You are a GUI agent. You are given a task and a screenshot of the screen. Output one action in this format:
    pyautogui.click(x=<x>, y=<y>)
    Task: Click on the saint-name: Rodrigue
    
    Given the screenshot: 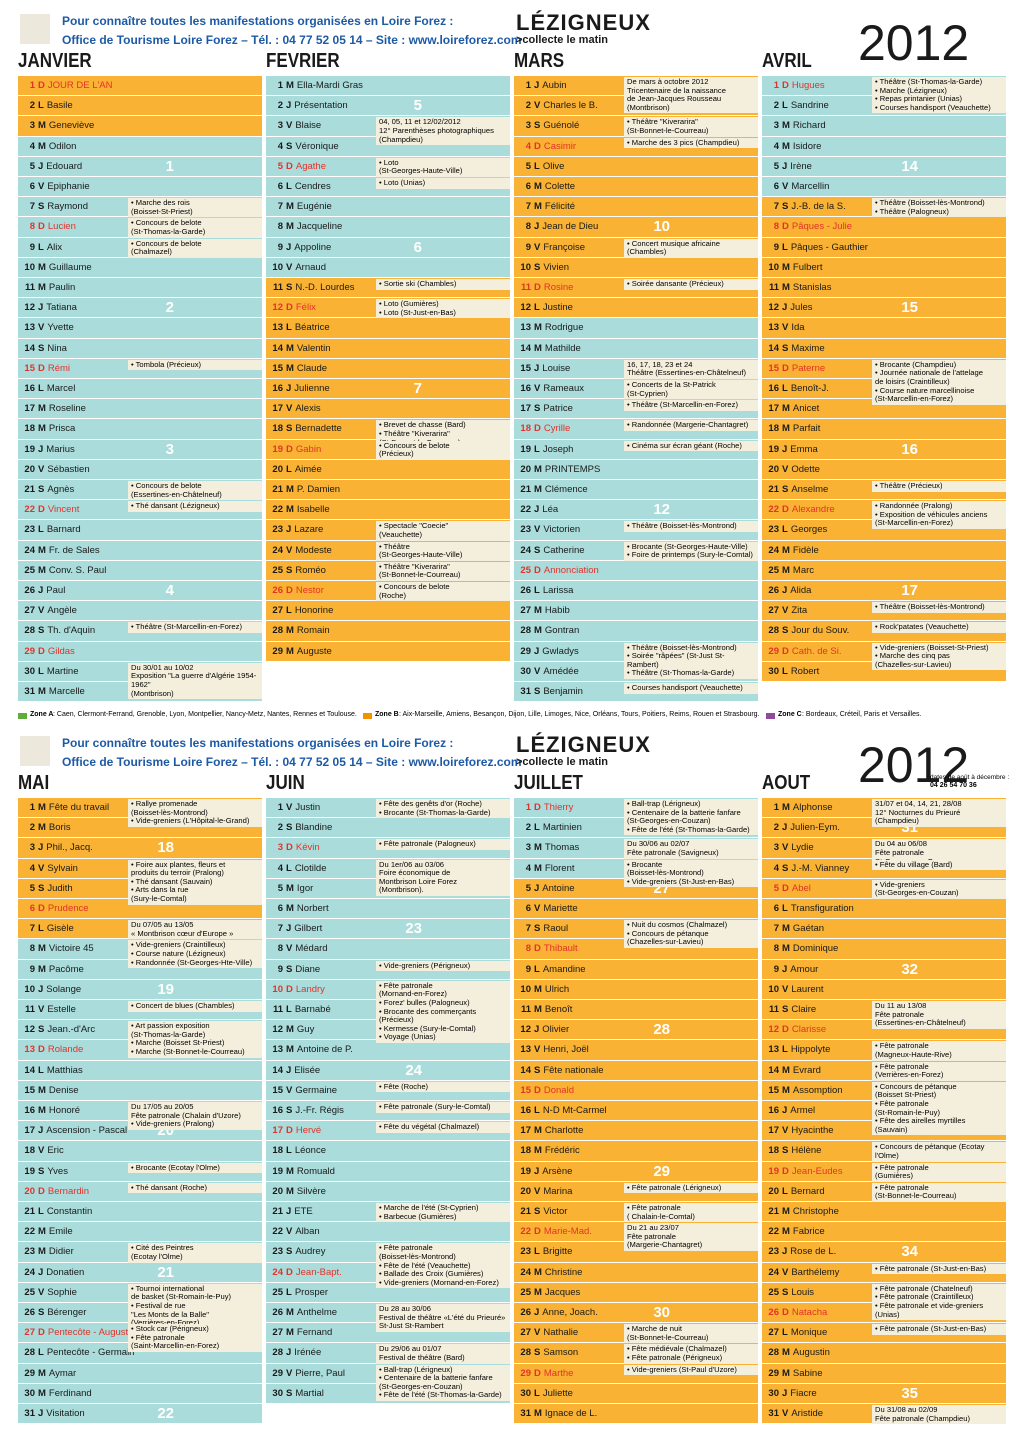 What is the action you would take?
    pyautogui.click(x=564, y=328)
    